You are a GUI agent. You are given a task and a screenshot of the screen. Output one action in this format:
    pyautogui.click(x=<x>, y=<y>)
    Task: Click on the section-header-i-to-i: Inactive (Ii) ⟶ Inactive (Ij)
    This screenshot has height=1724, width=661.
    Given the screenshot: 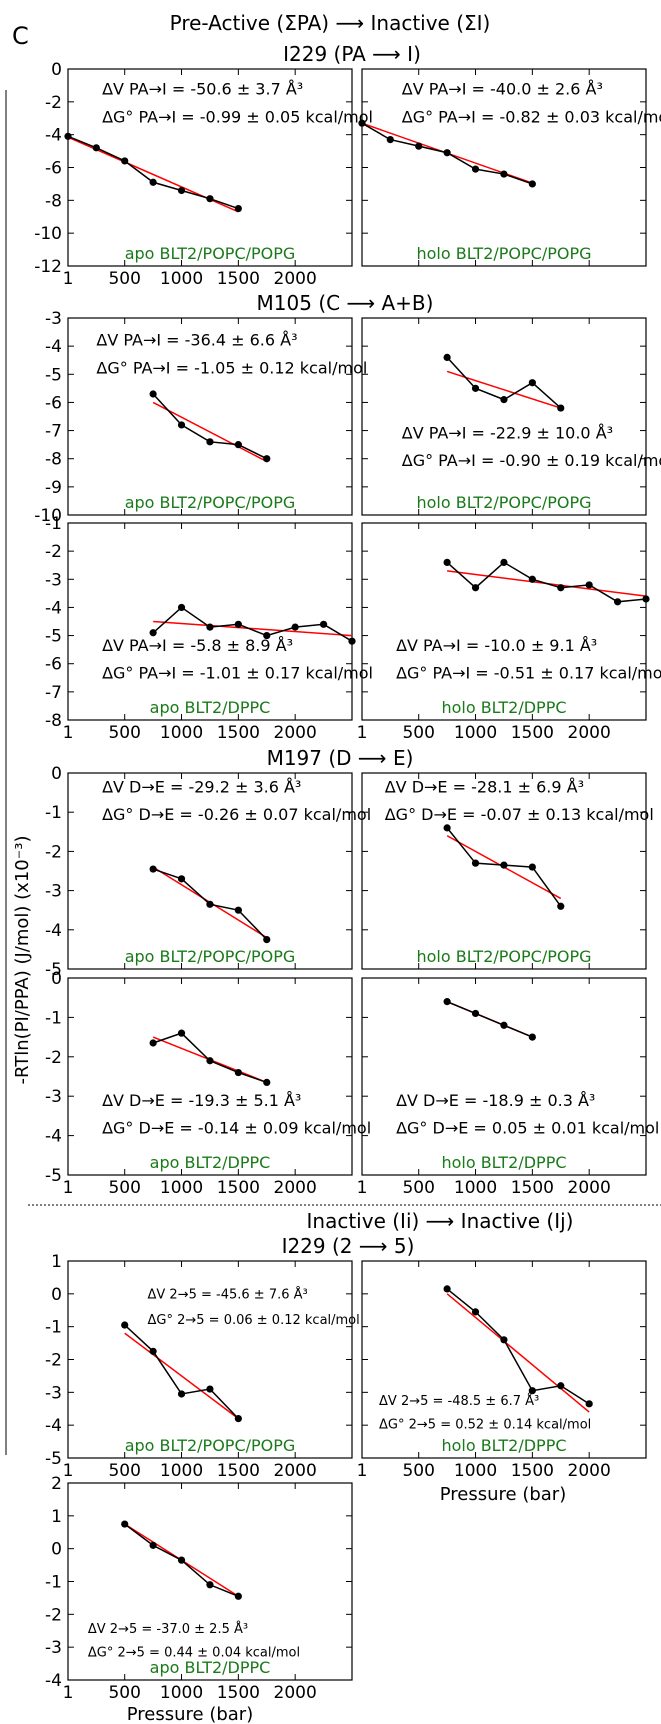 What is the action you would take?
    pyautogui.click(x=440, y=1221)
    